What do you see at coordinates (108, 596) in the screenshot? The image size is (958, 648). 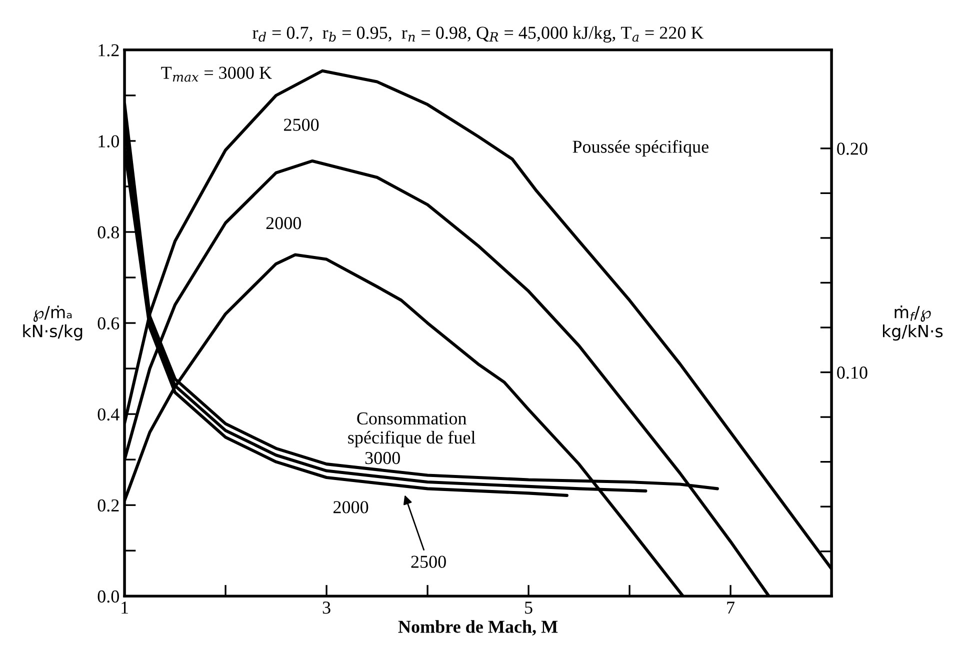 I see `y-tick-label: 0.0` at bounding box center [108, 596].